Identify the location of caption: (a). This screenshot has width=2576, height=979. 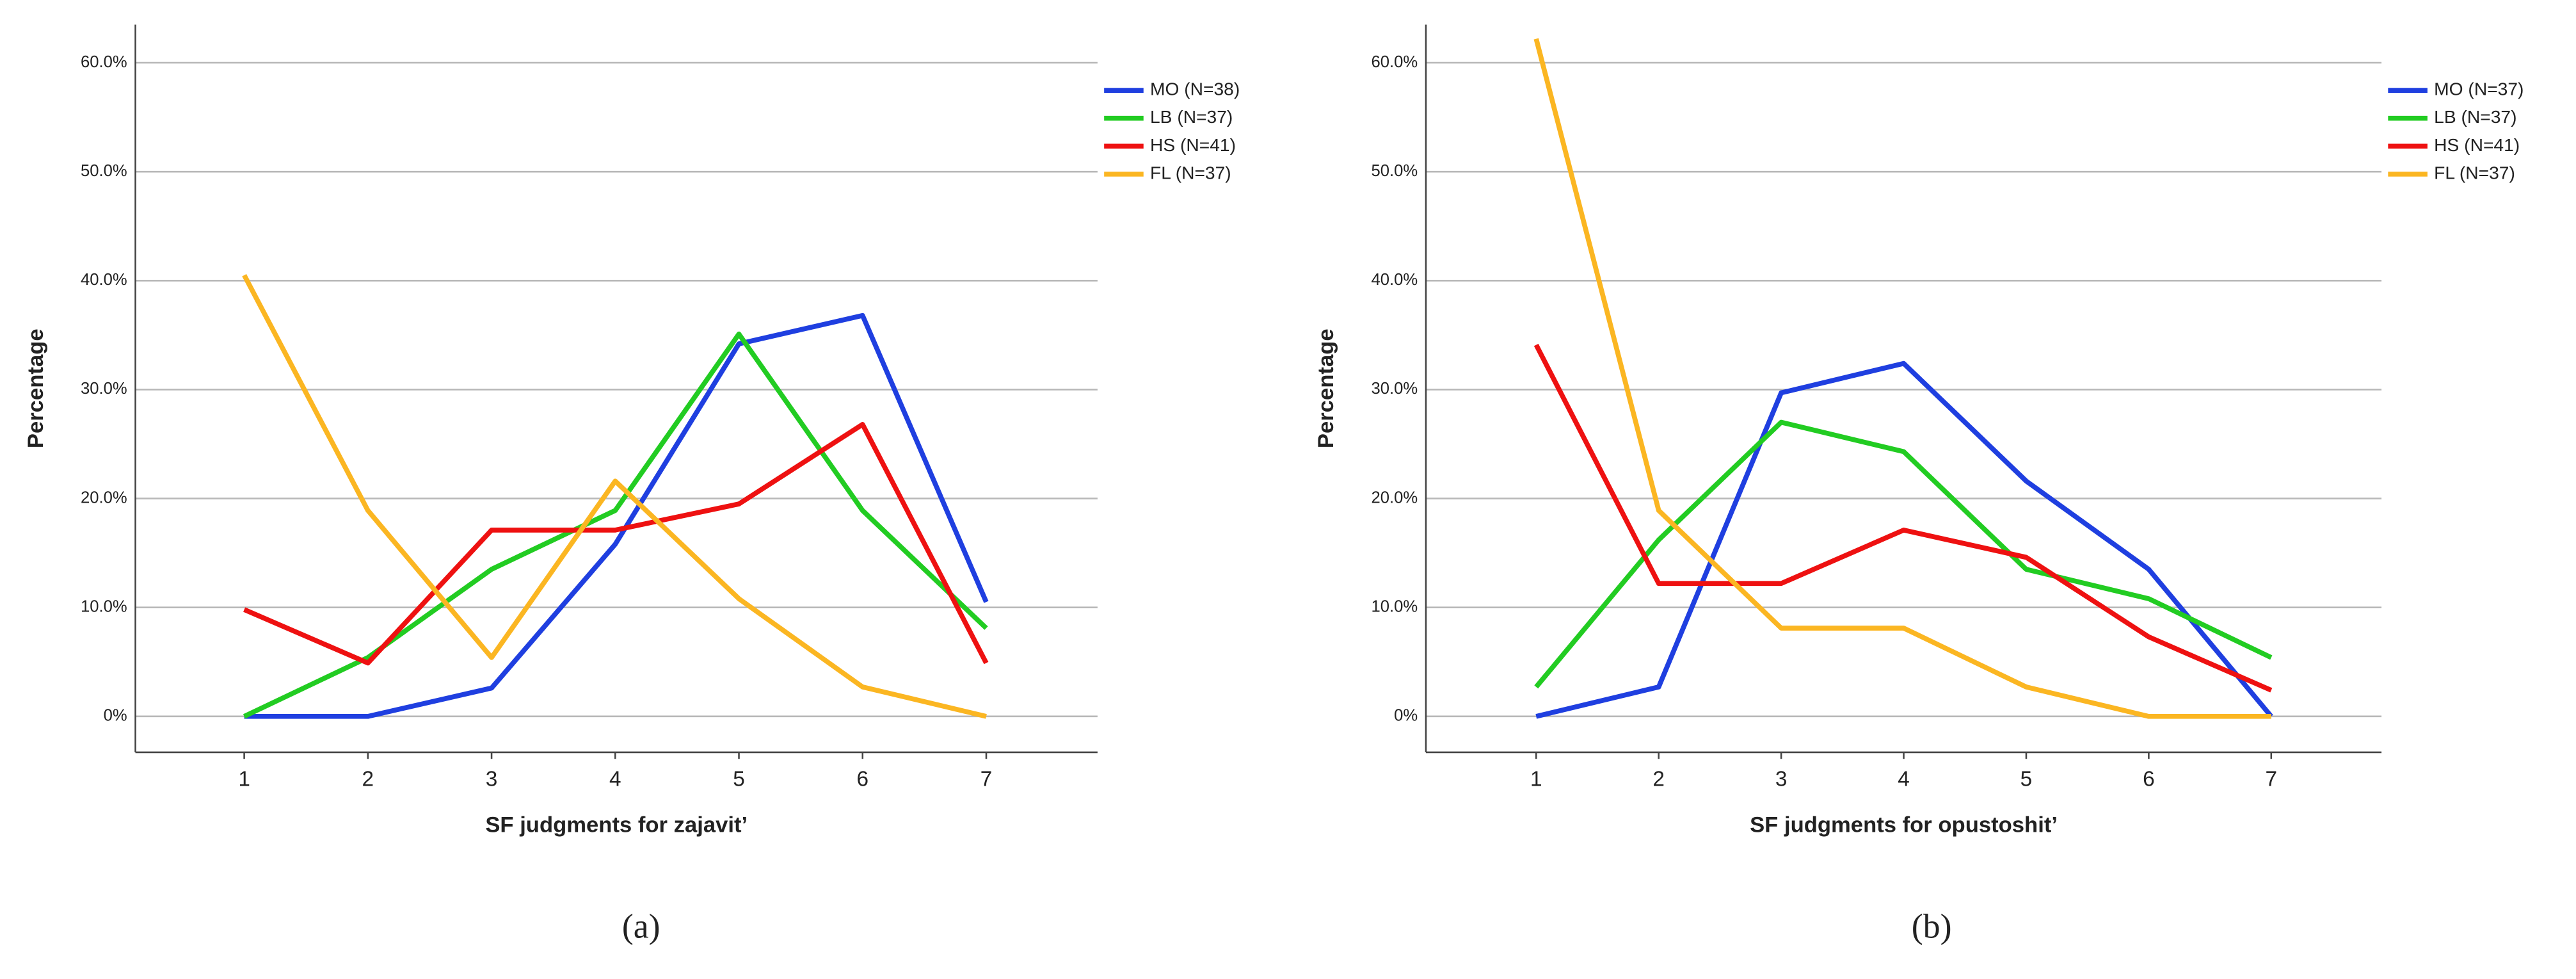
(641, 926).